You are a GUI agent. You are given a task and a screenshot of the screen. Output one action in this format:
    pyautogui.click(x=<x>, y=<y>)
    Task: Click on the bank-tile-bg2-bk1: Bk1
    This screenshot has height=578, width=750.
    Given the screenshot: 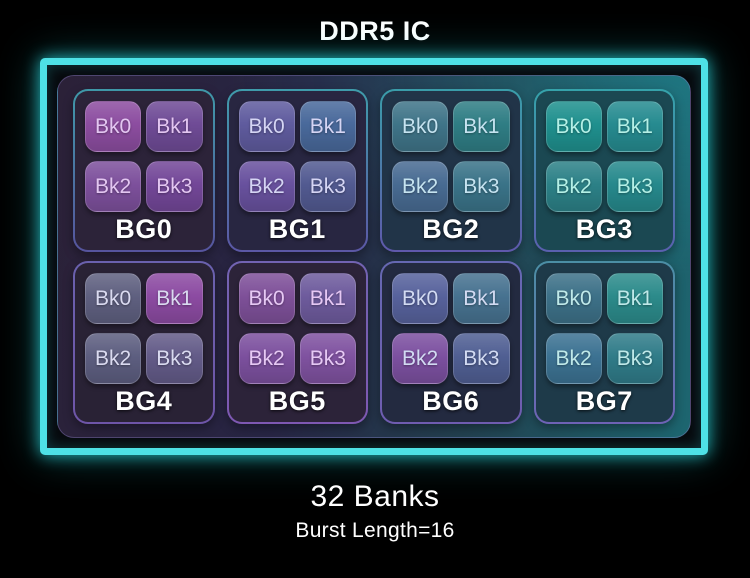 What is the action you would take?
    pyautogui.click(x=481, y=126)
    